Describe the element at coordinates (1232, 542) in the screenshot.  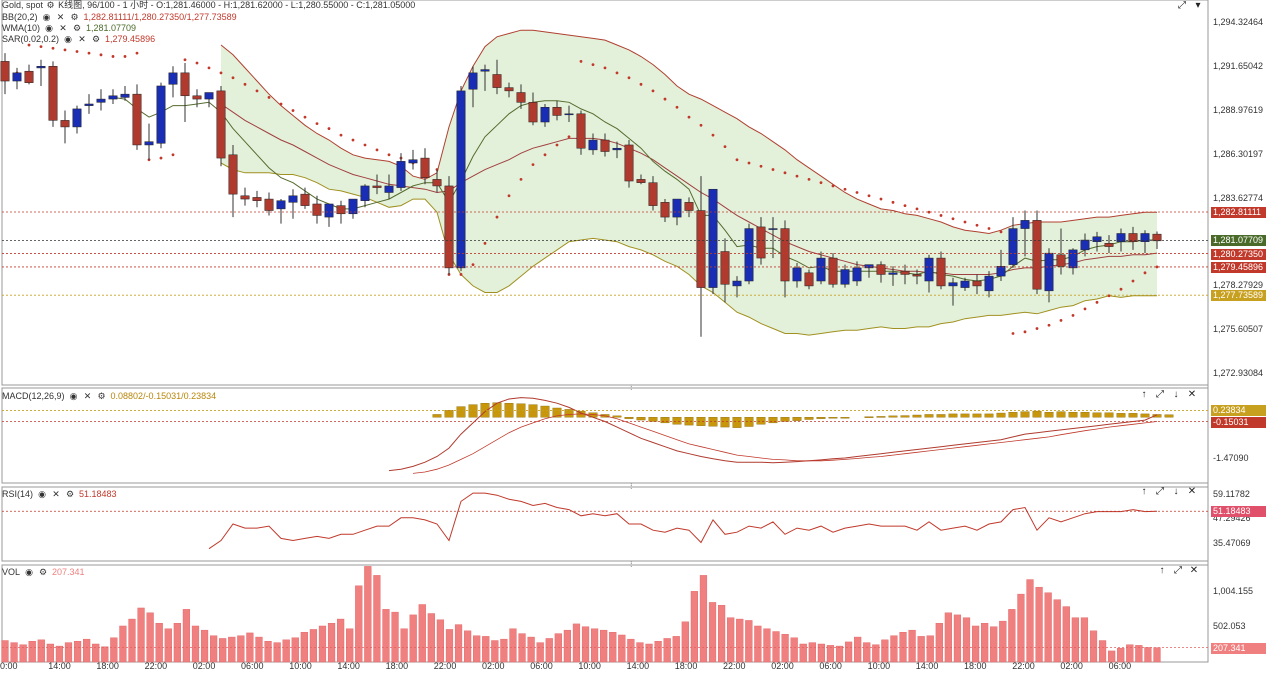
I see `rsi-tick-label: 35.47069` at that location.